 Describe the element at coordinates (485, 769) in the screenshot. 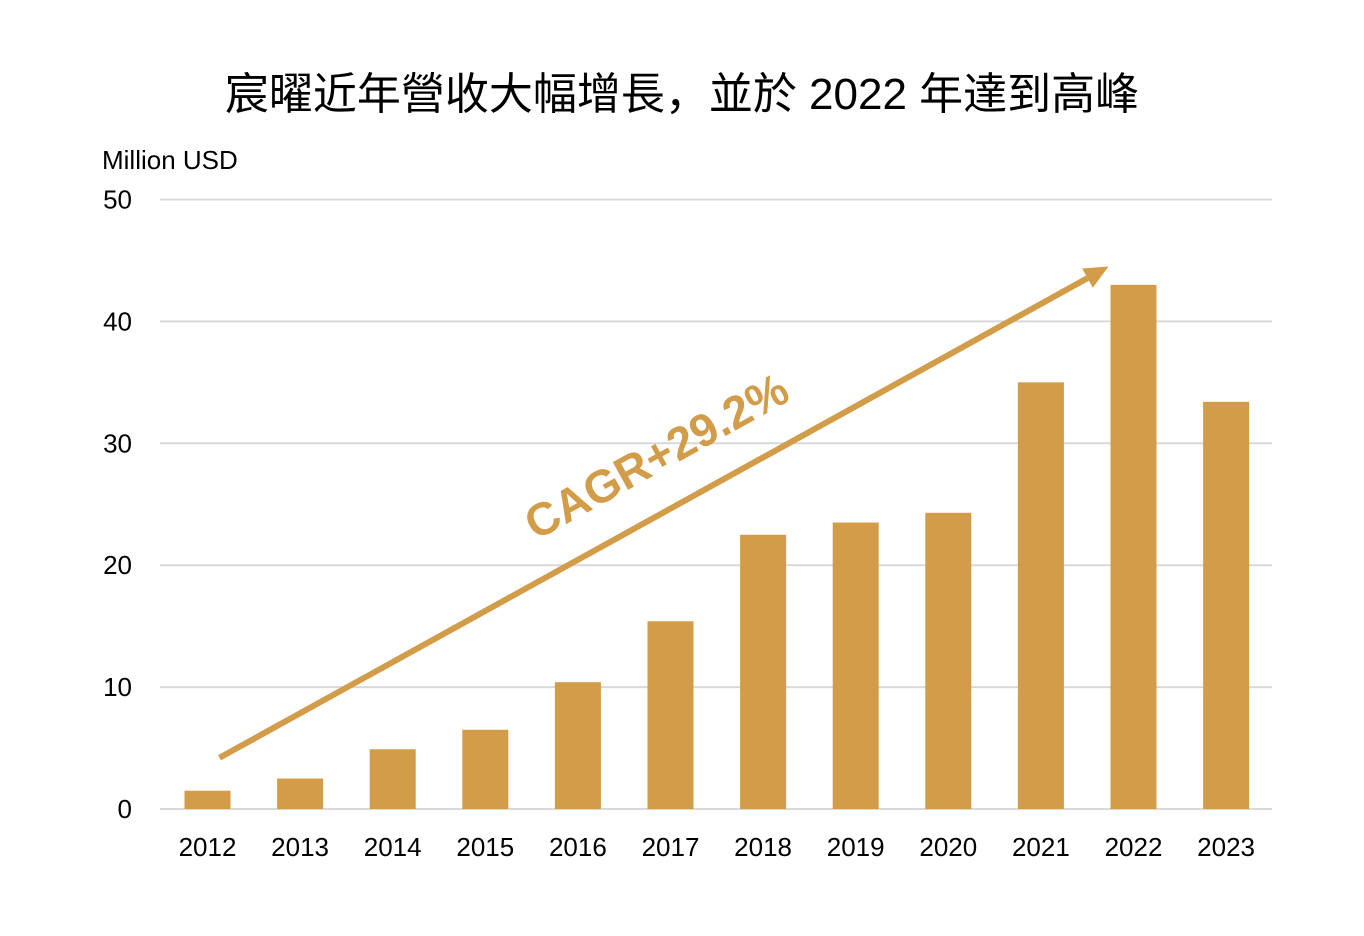

I see `bar-2015` at that location.